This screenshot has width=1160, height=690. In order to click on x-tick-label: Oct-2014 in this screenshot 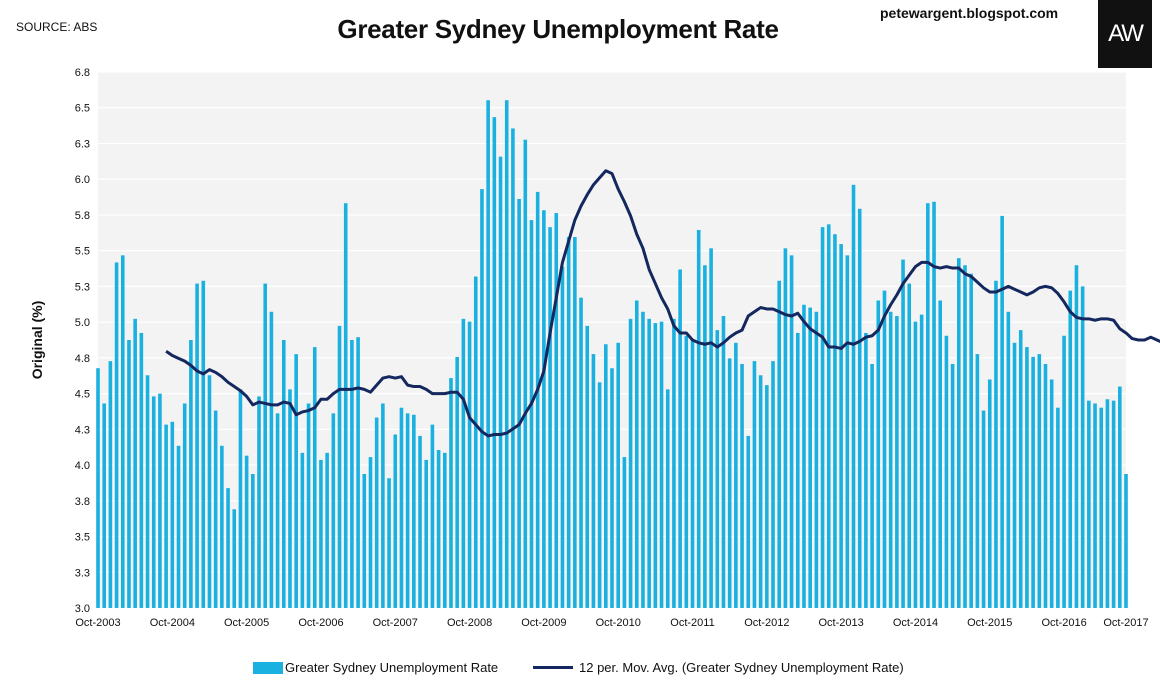, I will do `click(915, 623)`.